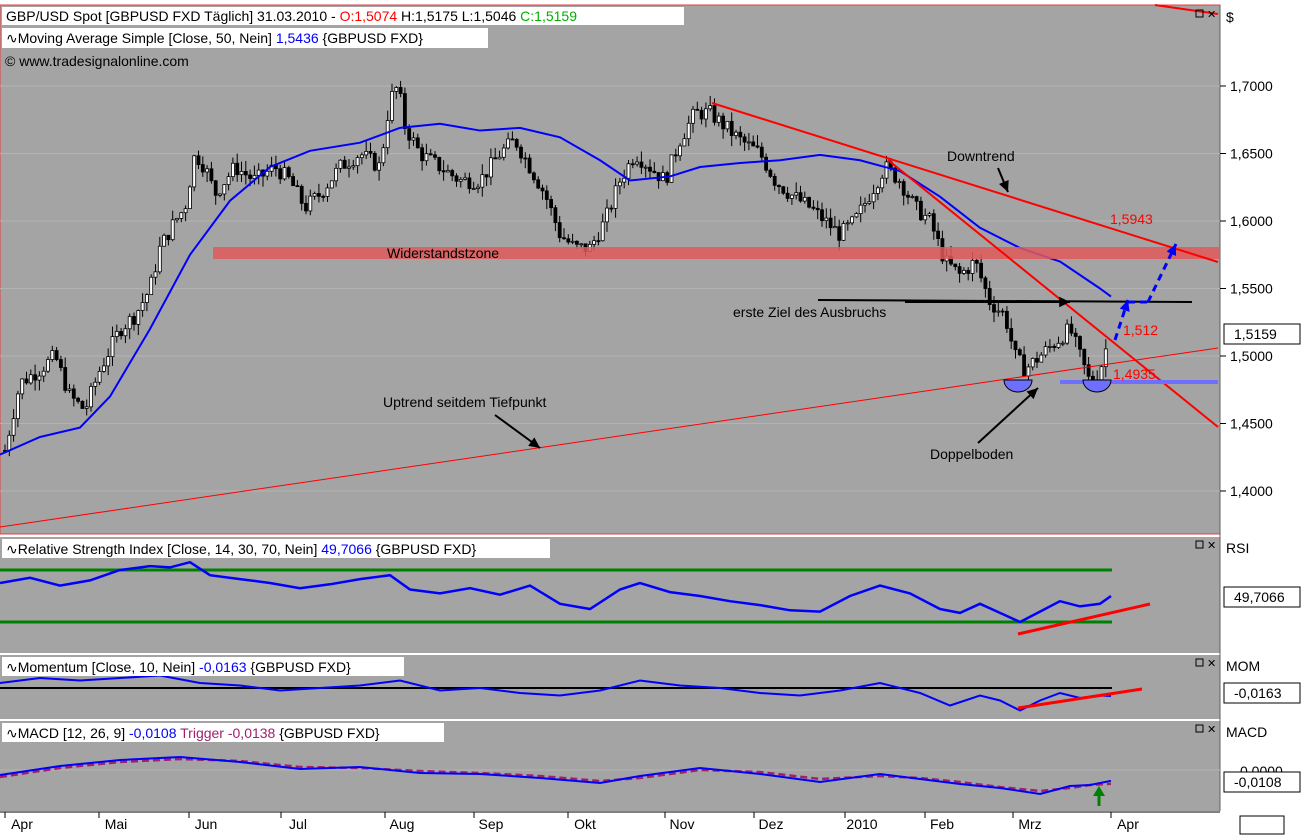  What do you see at coordinates (1205, 730) in the screenshot?
I see `macd-panel-buttons: ✕` at bounding box center [1205, 730].